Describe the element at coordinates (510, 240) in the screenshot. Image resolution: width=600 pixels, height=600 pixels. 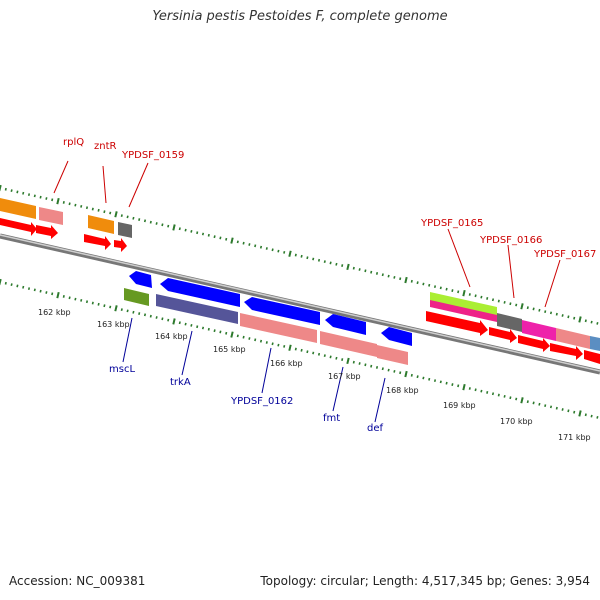
I see `gene-label-ypdsf-0166: YPDSF_0166` at that location.